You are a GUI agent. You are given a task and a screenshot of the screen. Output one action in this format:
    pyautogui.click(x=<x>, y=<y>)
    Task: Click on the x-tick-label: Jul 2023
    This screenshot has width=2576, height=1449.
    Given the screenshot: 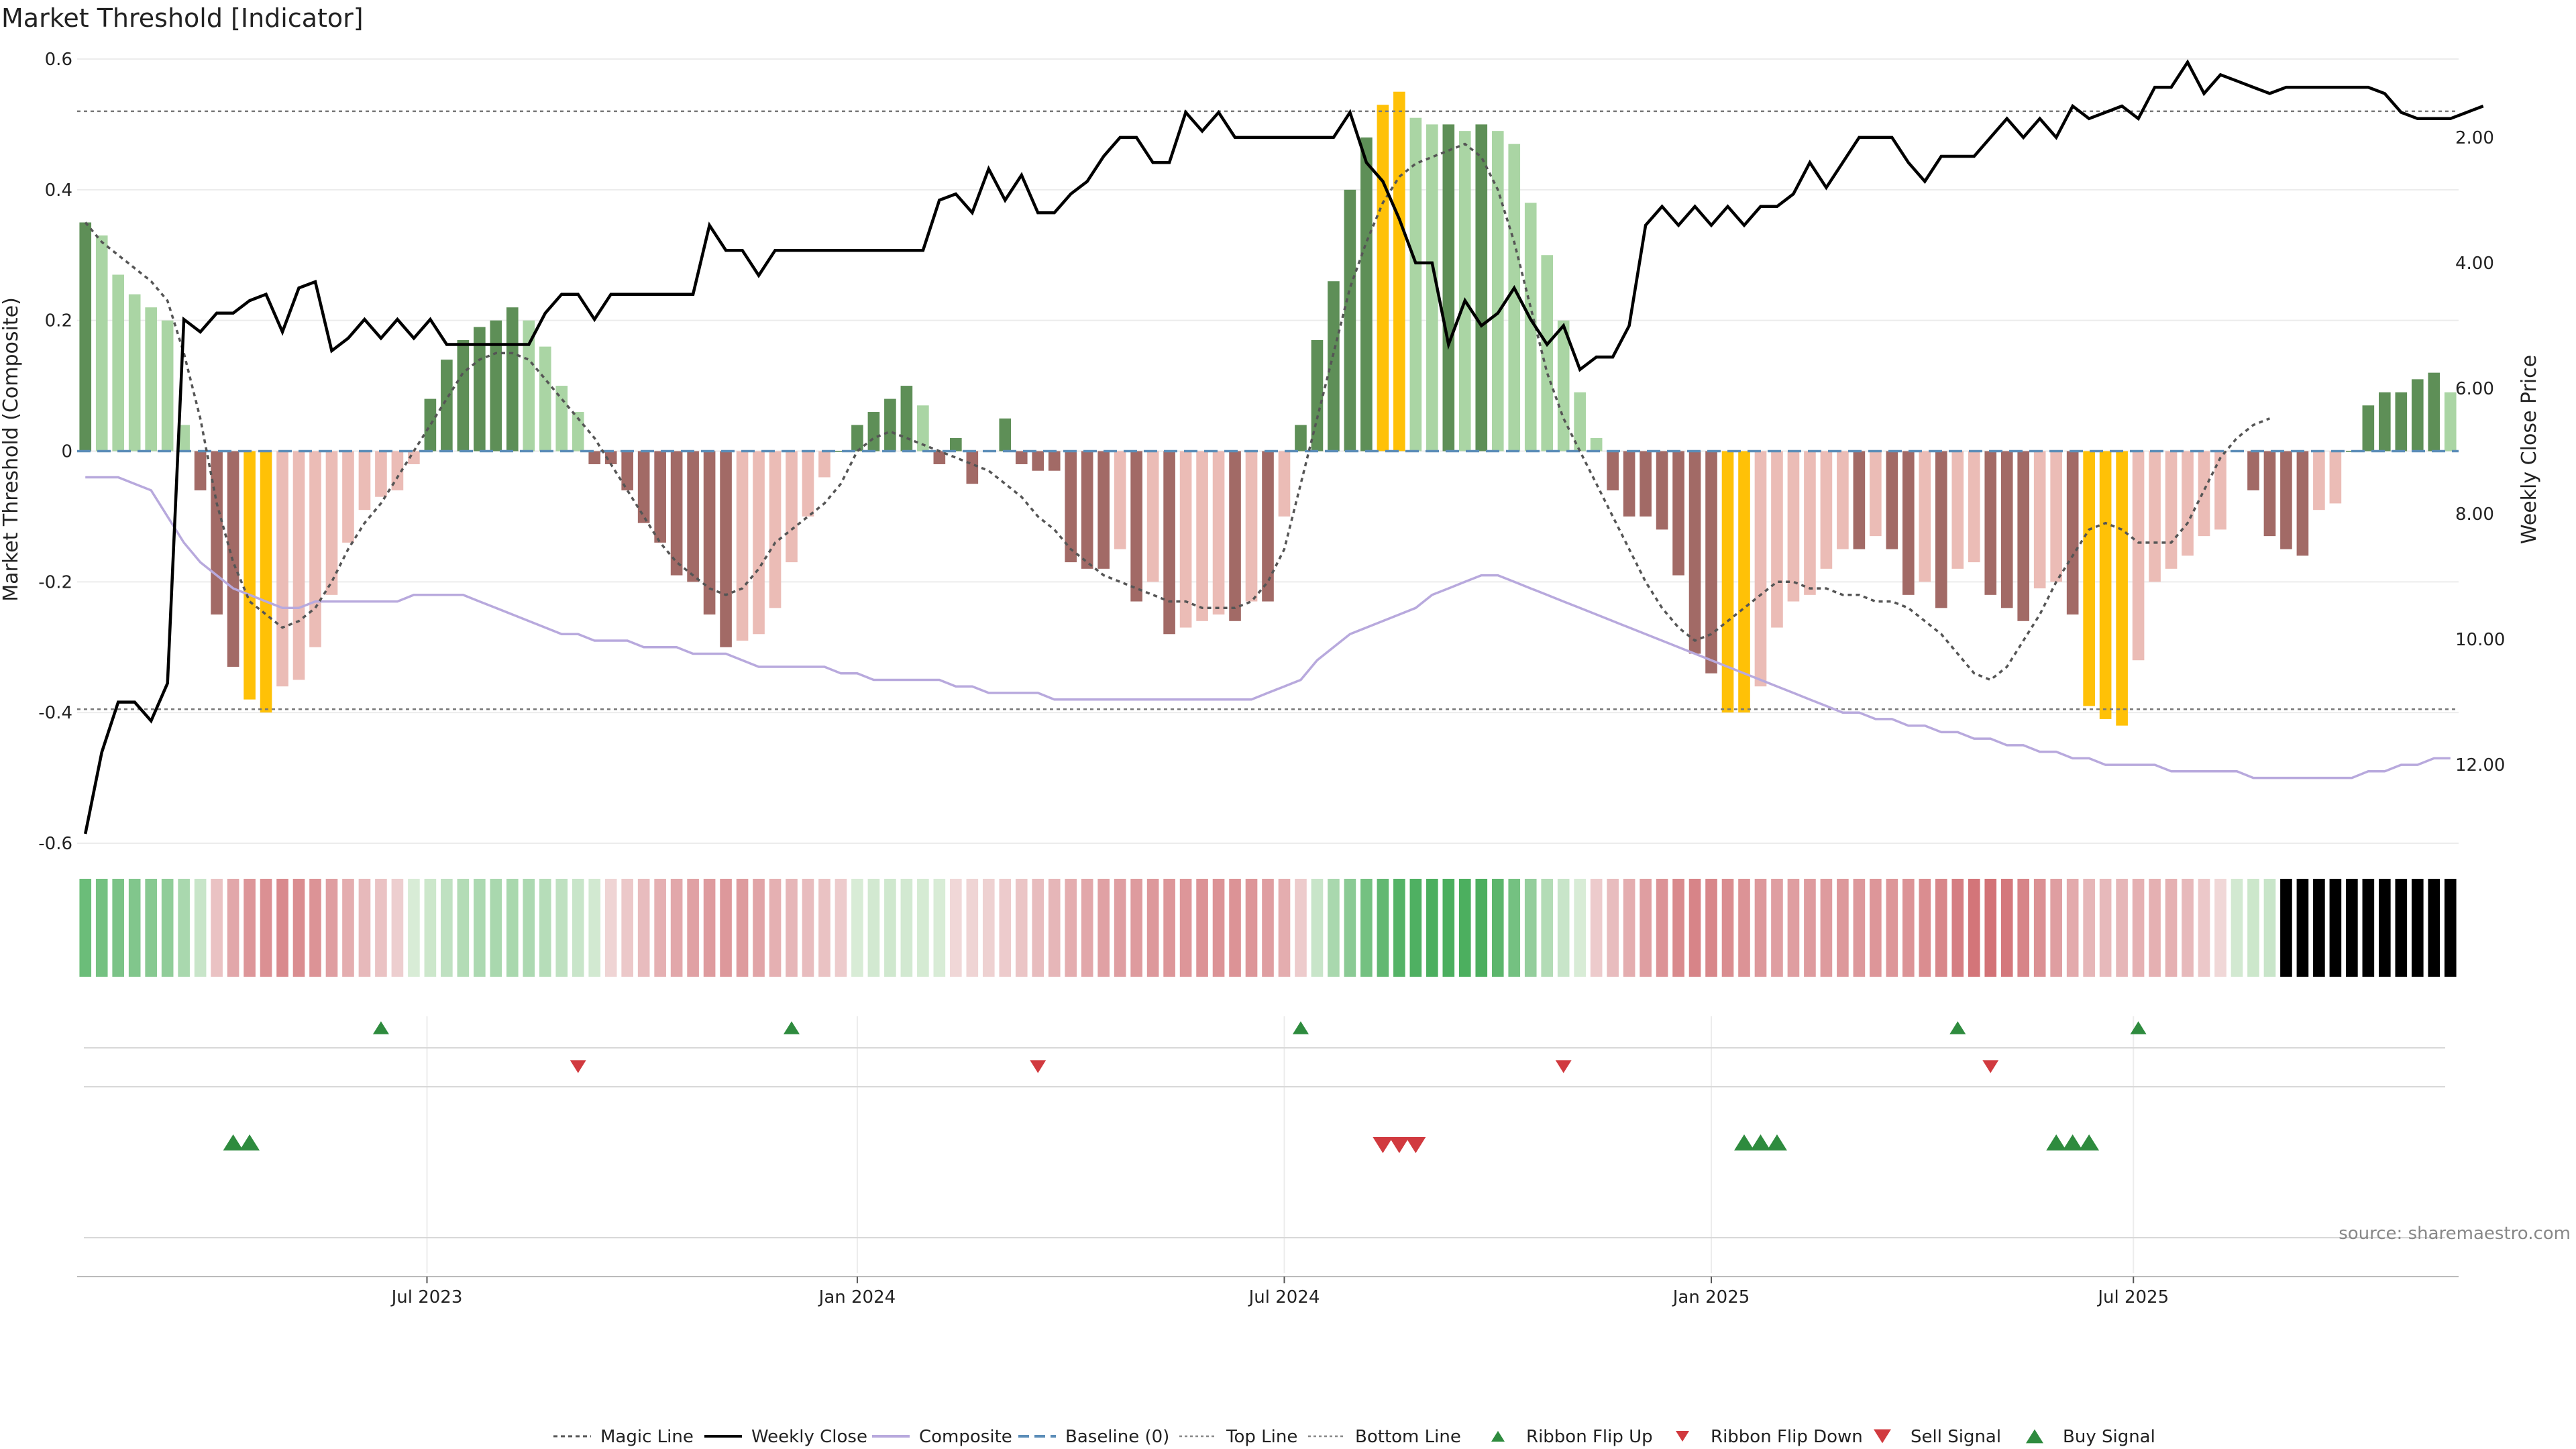 What is the action you would take?
    pyautogui.click(x=426, y=1297)
    